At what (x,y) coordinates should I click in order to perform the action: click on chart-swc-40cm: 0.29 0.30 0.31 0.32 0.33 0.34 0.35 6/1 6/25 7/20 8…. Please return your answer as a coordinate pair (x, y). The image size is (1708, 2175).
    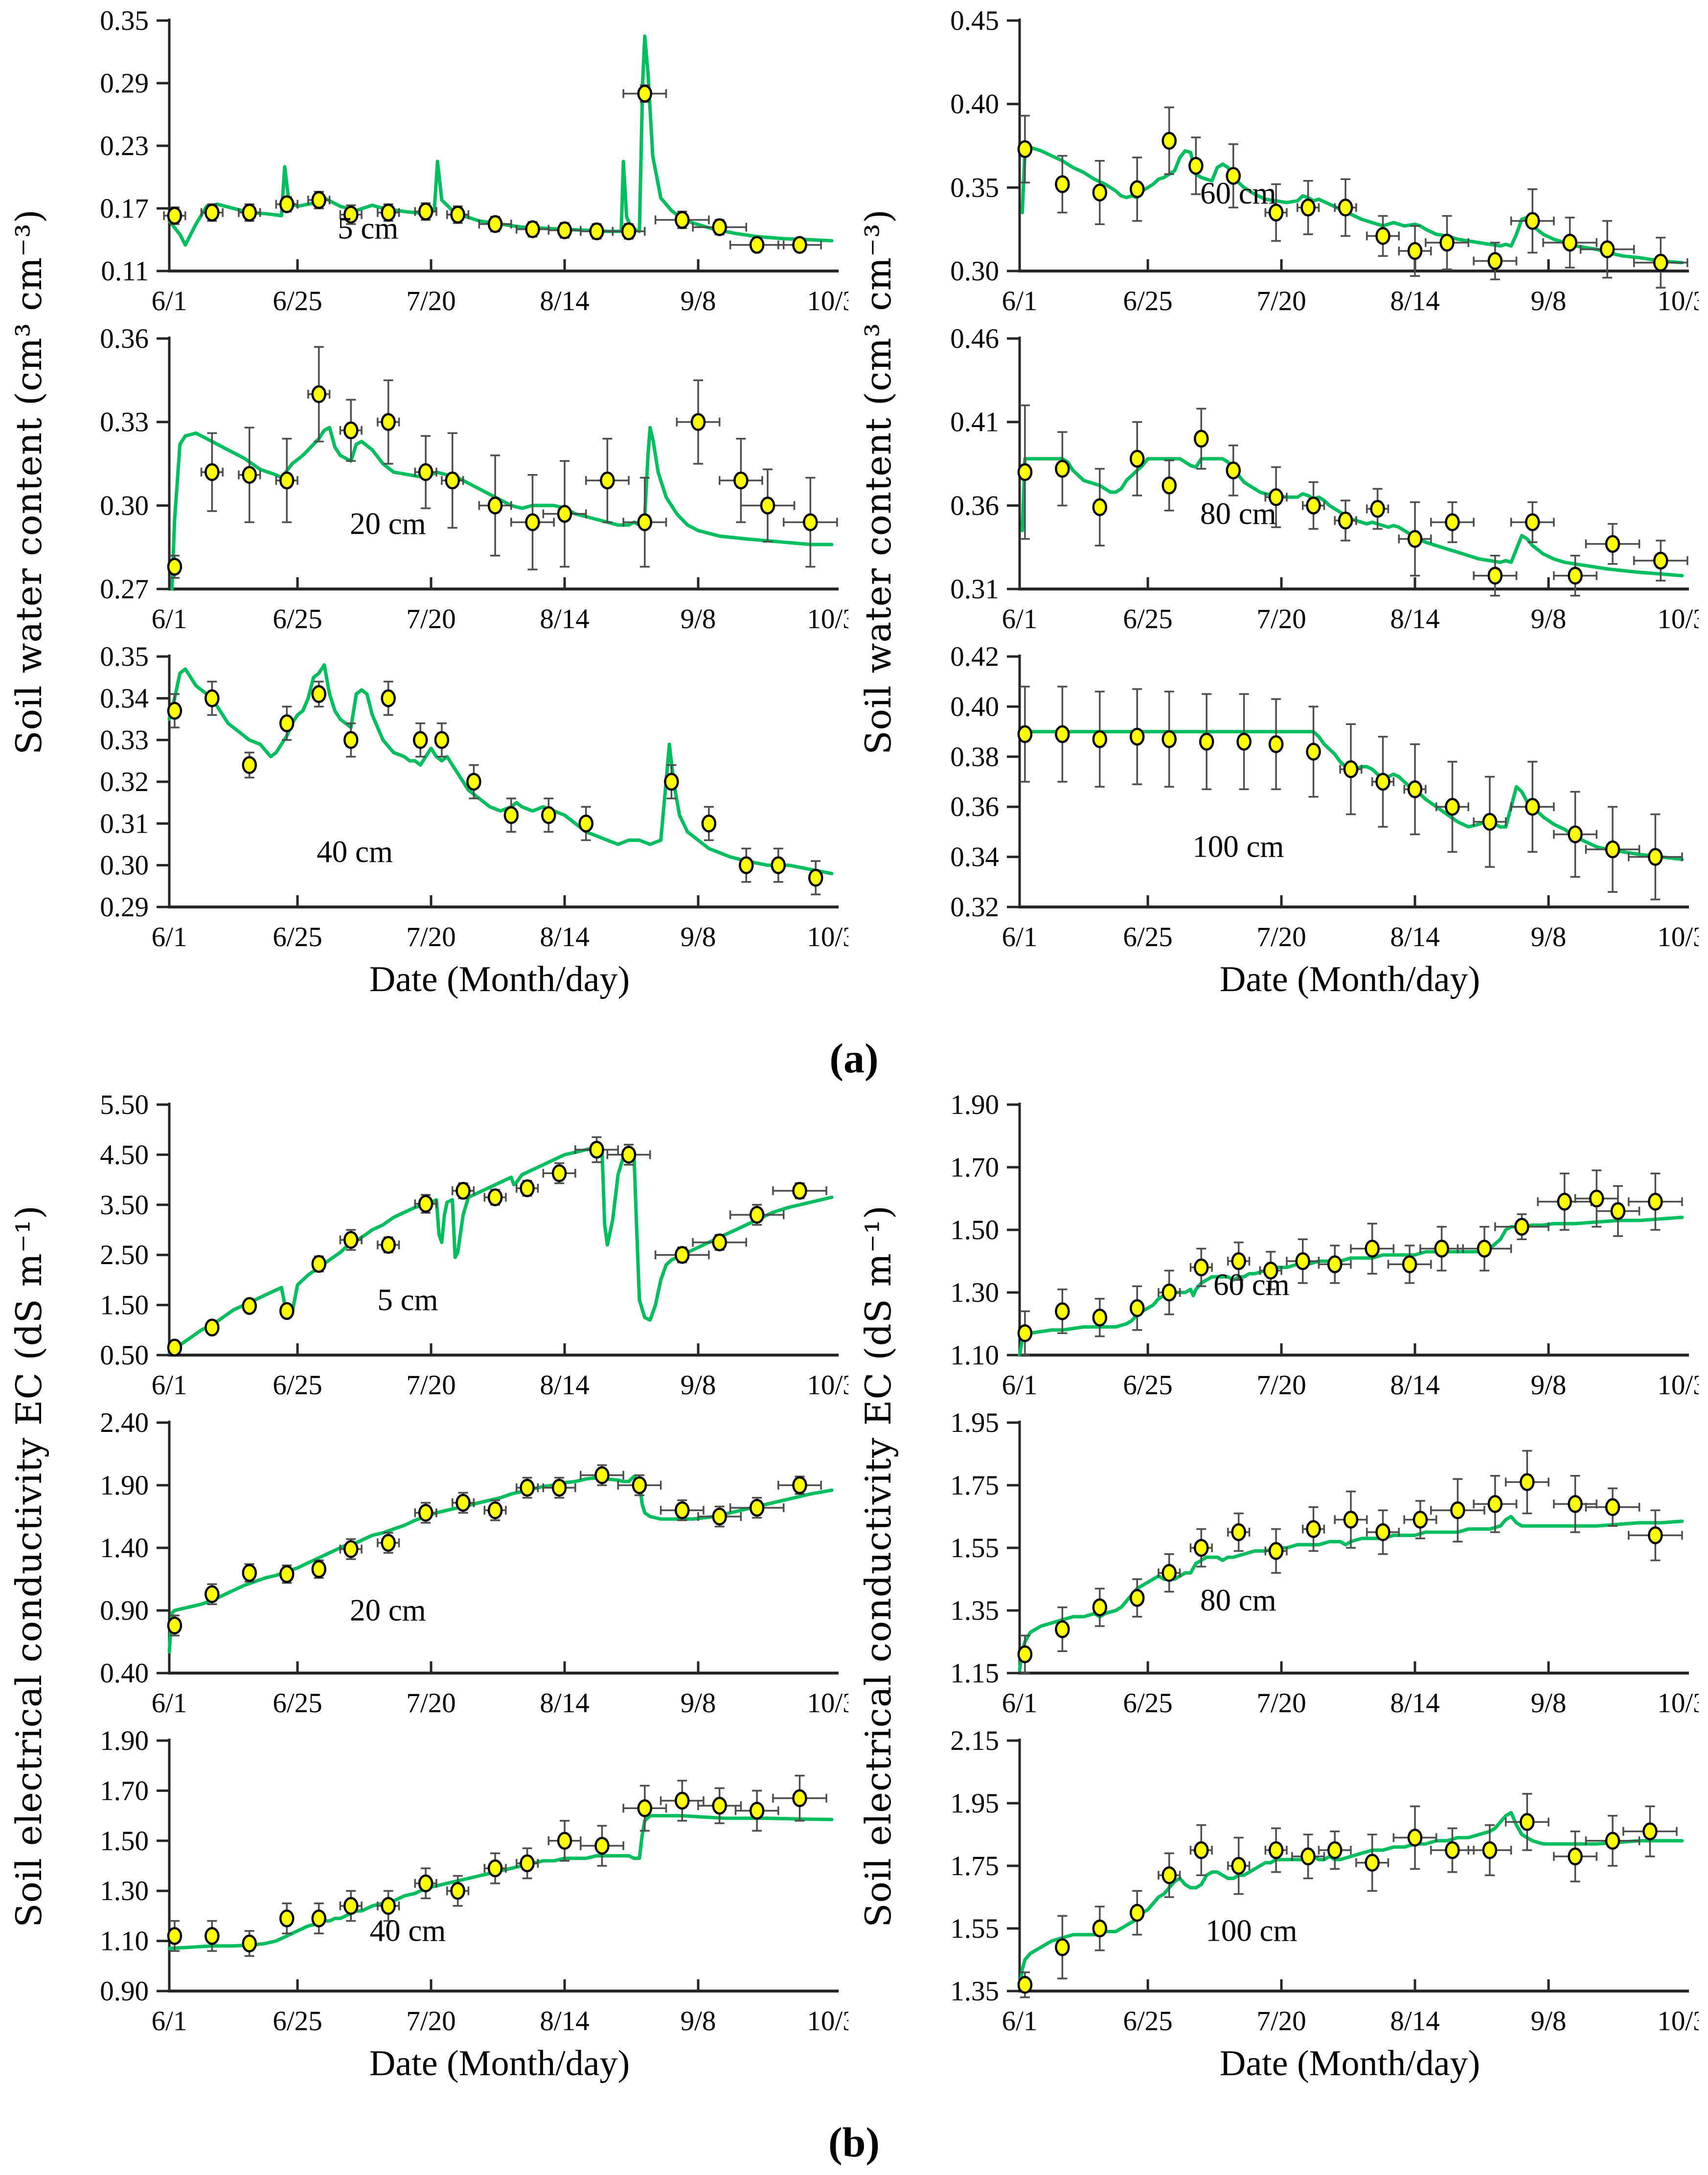
    Looking at the image, I should click on (453, 800).